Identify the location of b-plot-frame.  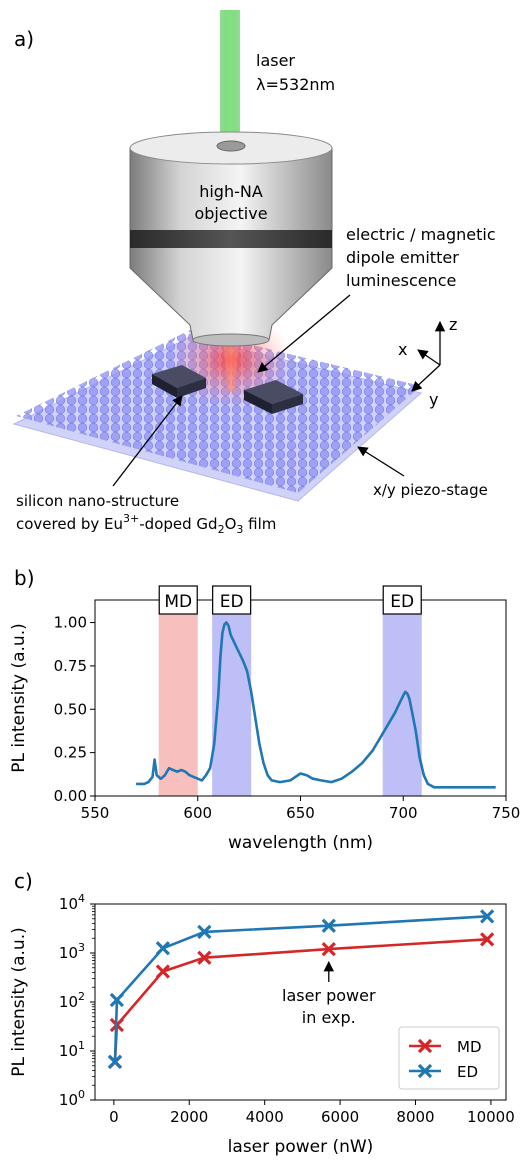
(300, 698).